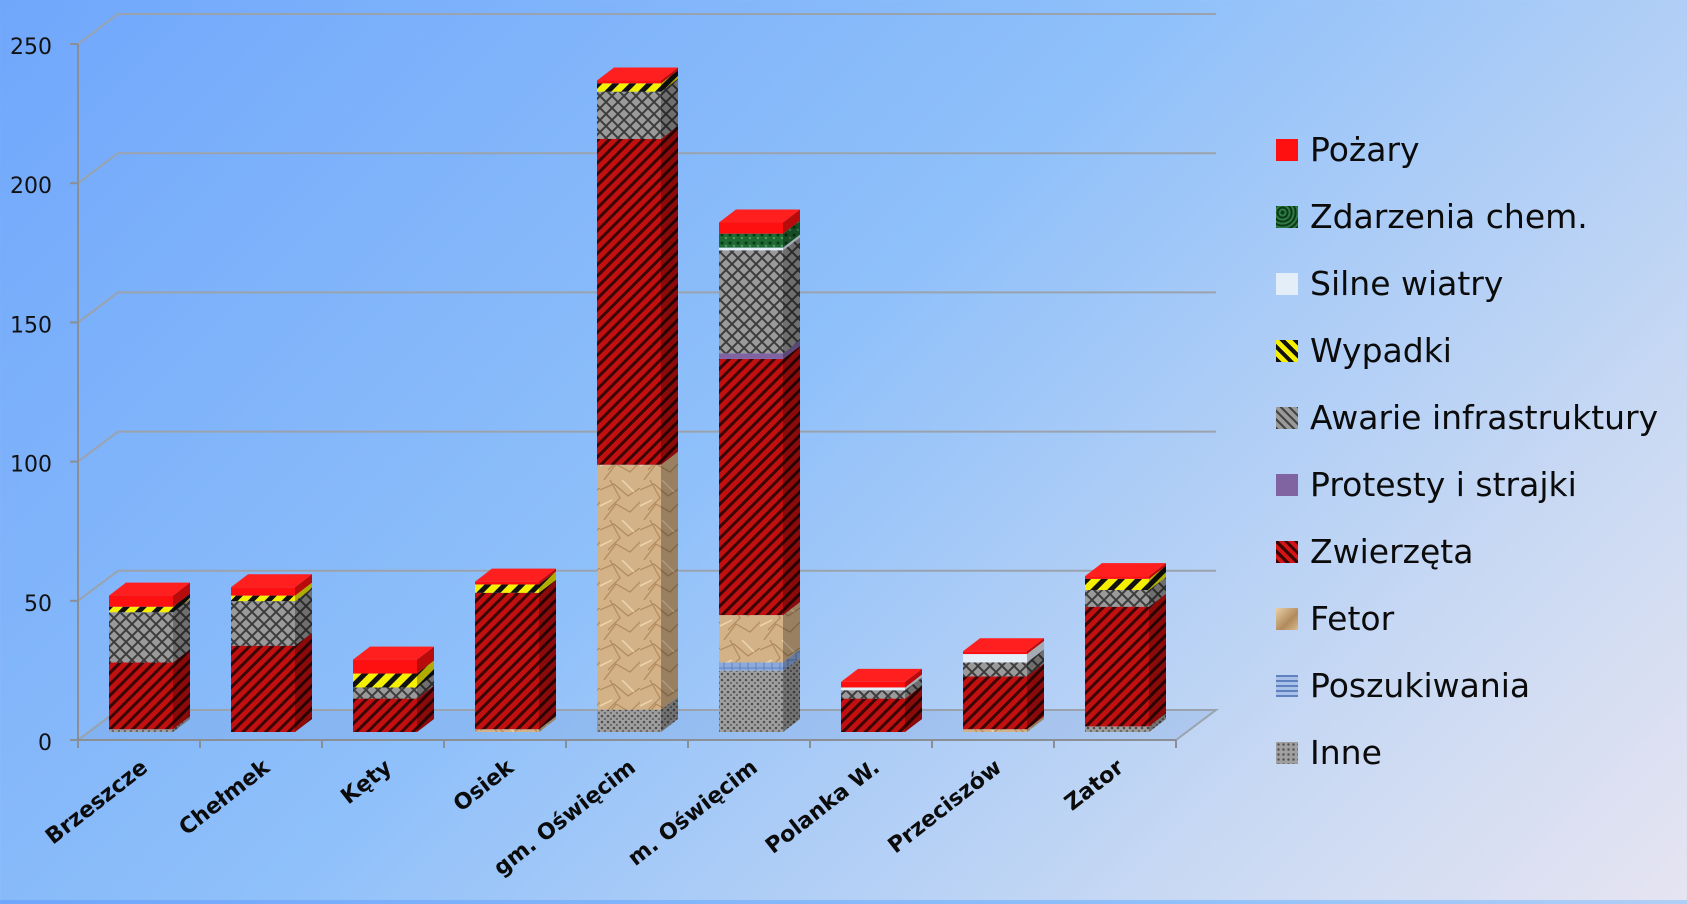 Image resolution: width=1687 pixels, height=904 pixels. I want to click on legend-item: Inne, so click(1478, 752).